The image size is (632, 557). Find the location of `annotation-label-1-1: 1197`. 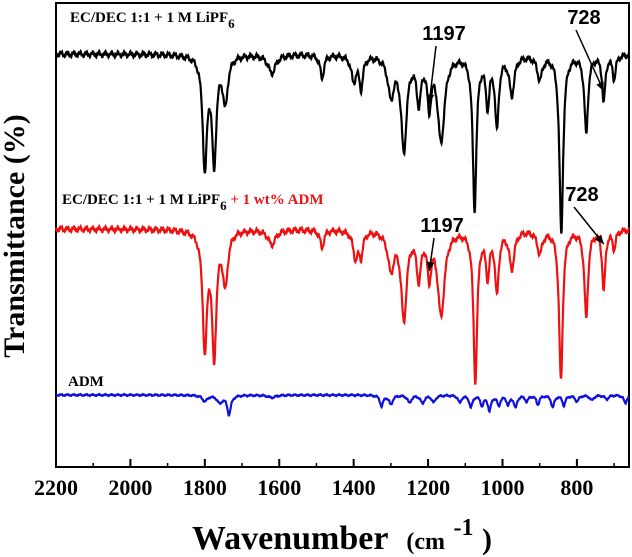

annotation-label-1-1: 1197 is located at coordinates (443, 34).